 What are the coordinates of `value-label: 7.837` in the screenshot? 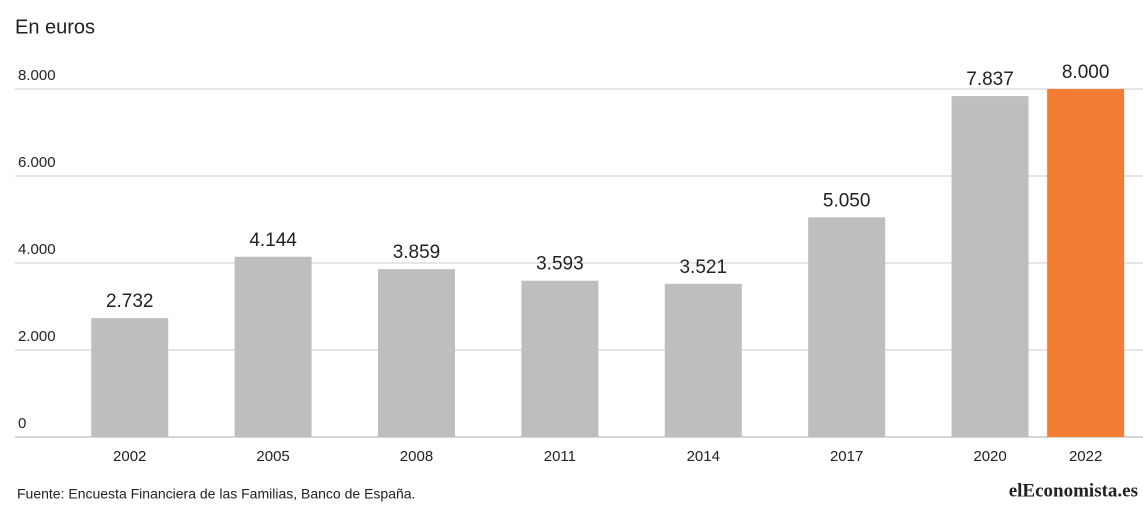 It's located at (990, 79).